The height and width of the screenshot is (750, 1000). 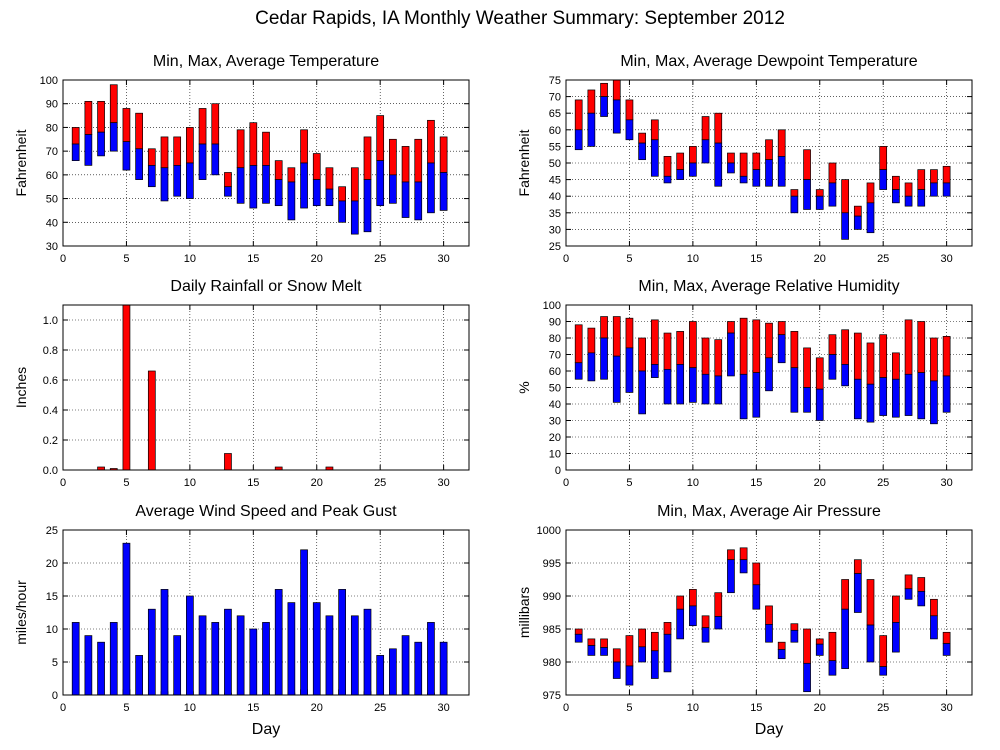 I want to click on y-tick-label: 15, so click(x=52, y=597).